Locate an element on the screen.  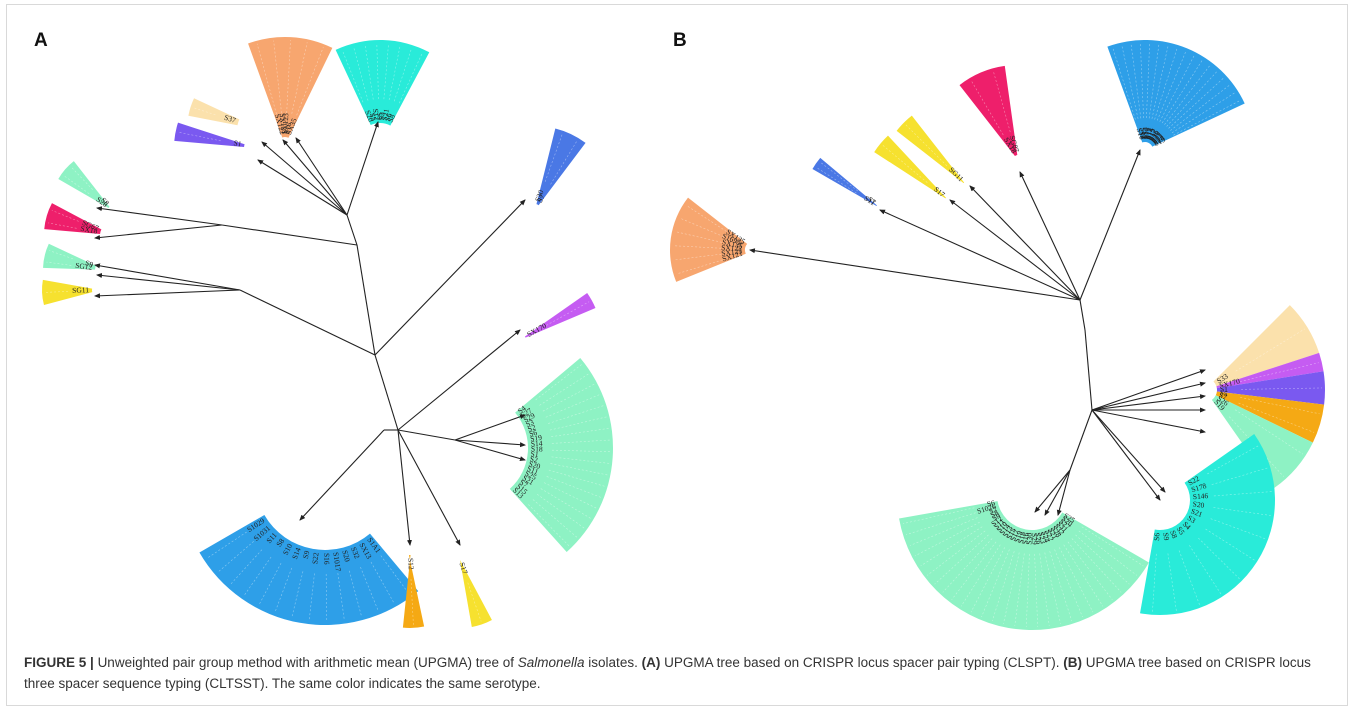
wedge-label: S16 is located at coordinates (1025, 538).